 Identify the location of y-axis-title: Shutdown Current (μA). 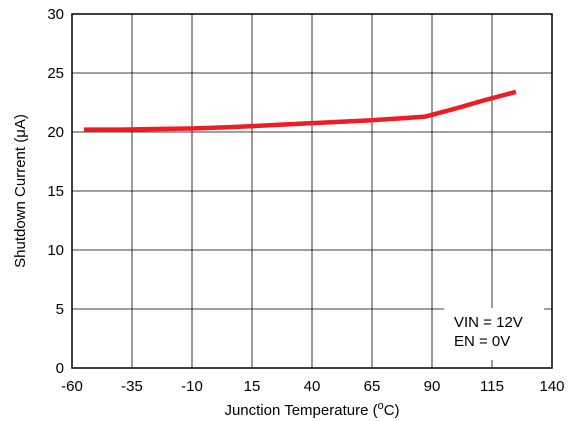
(20, 191).